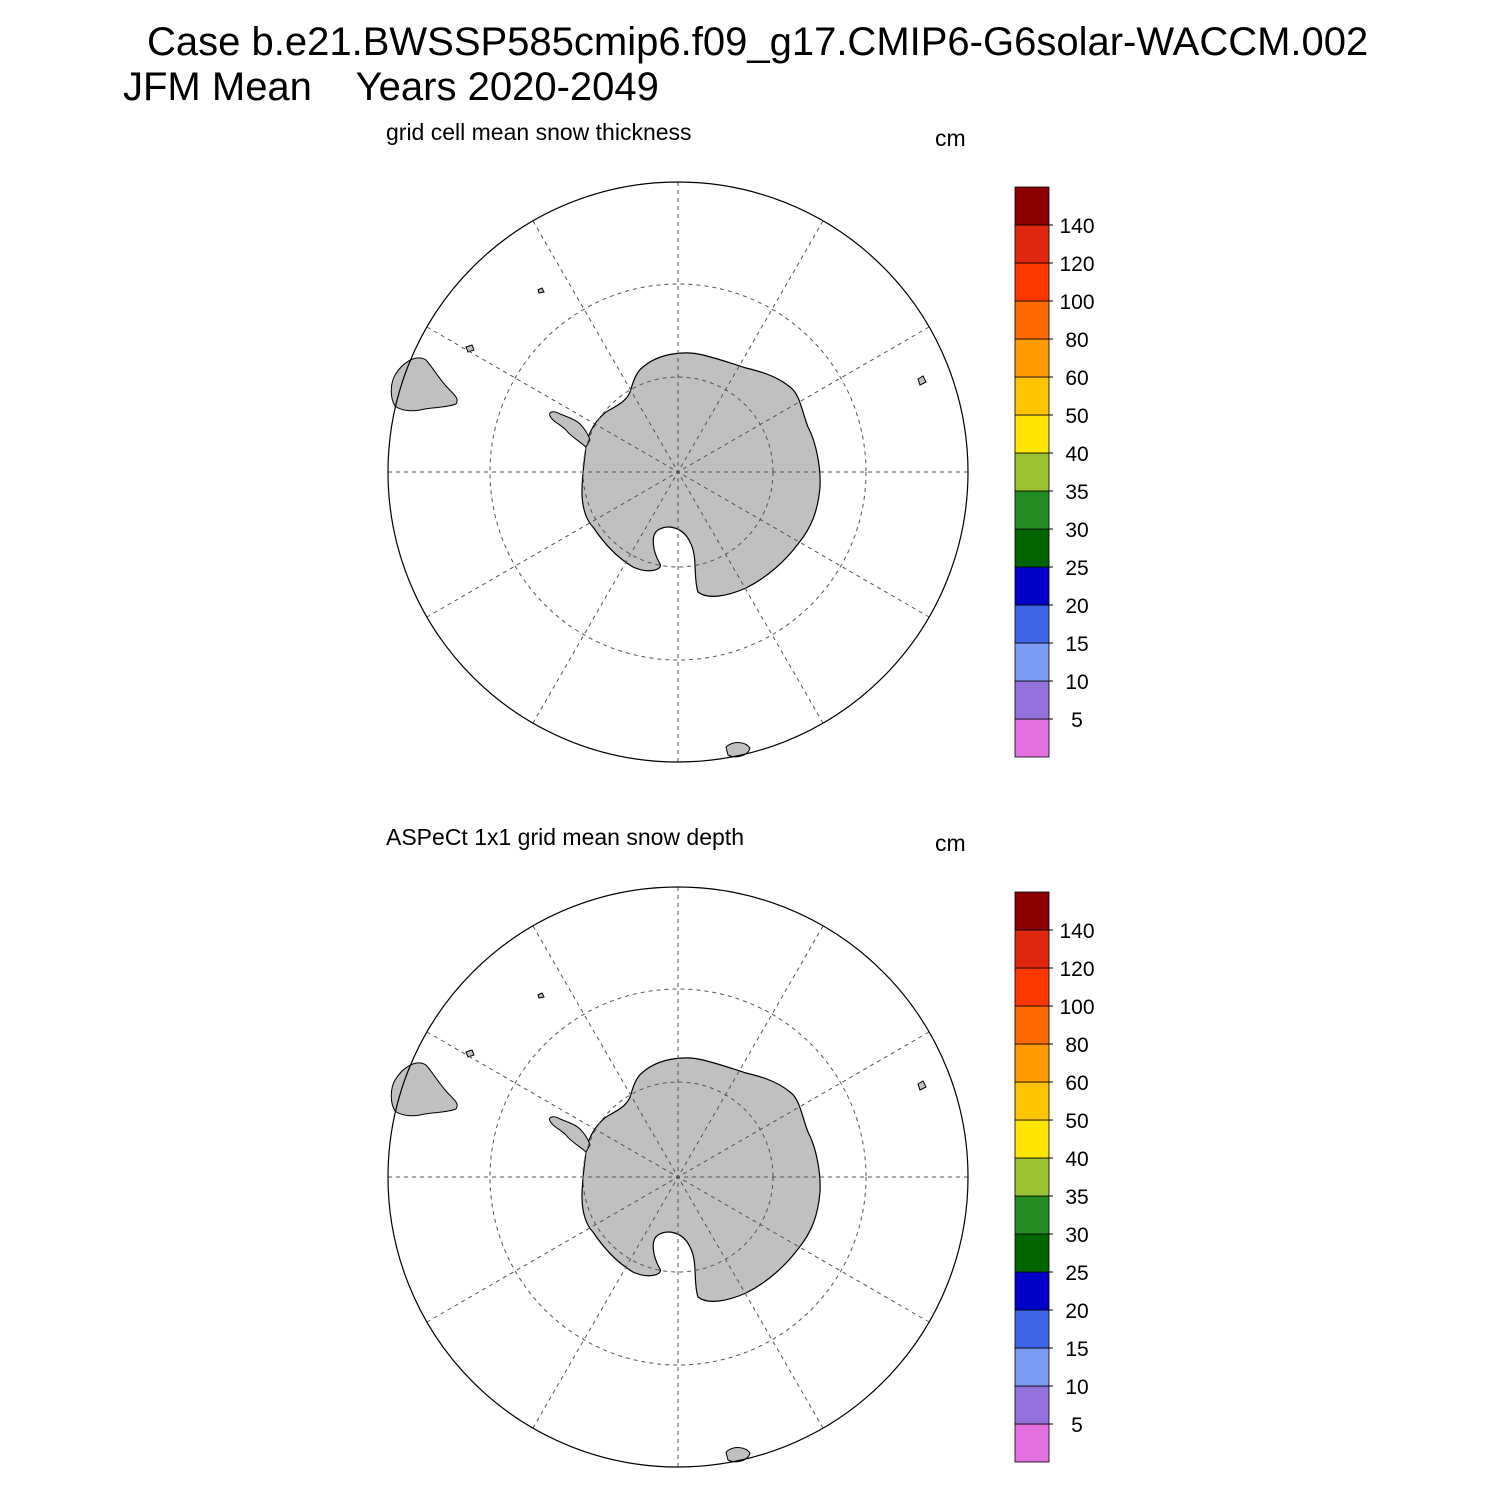 The image size is (1500, 1500). What do you see at coordinates (950, 843) in the screenshot?
I see `panel2-units: cm` at bounding box center [950, 843].